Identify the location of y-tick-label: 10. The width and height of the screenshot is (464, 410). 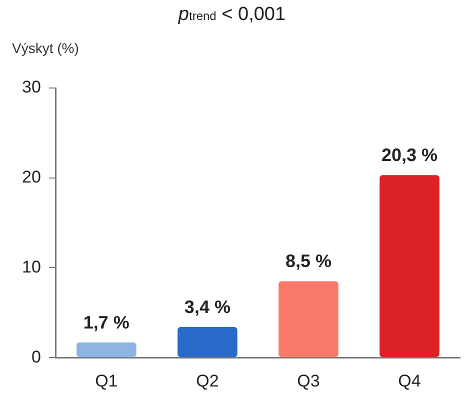
(31, 266).